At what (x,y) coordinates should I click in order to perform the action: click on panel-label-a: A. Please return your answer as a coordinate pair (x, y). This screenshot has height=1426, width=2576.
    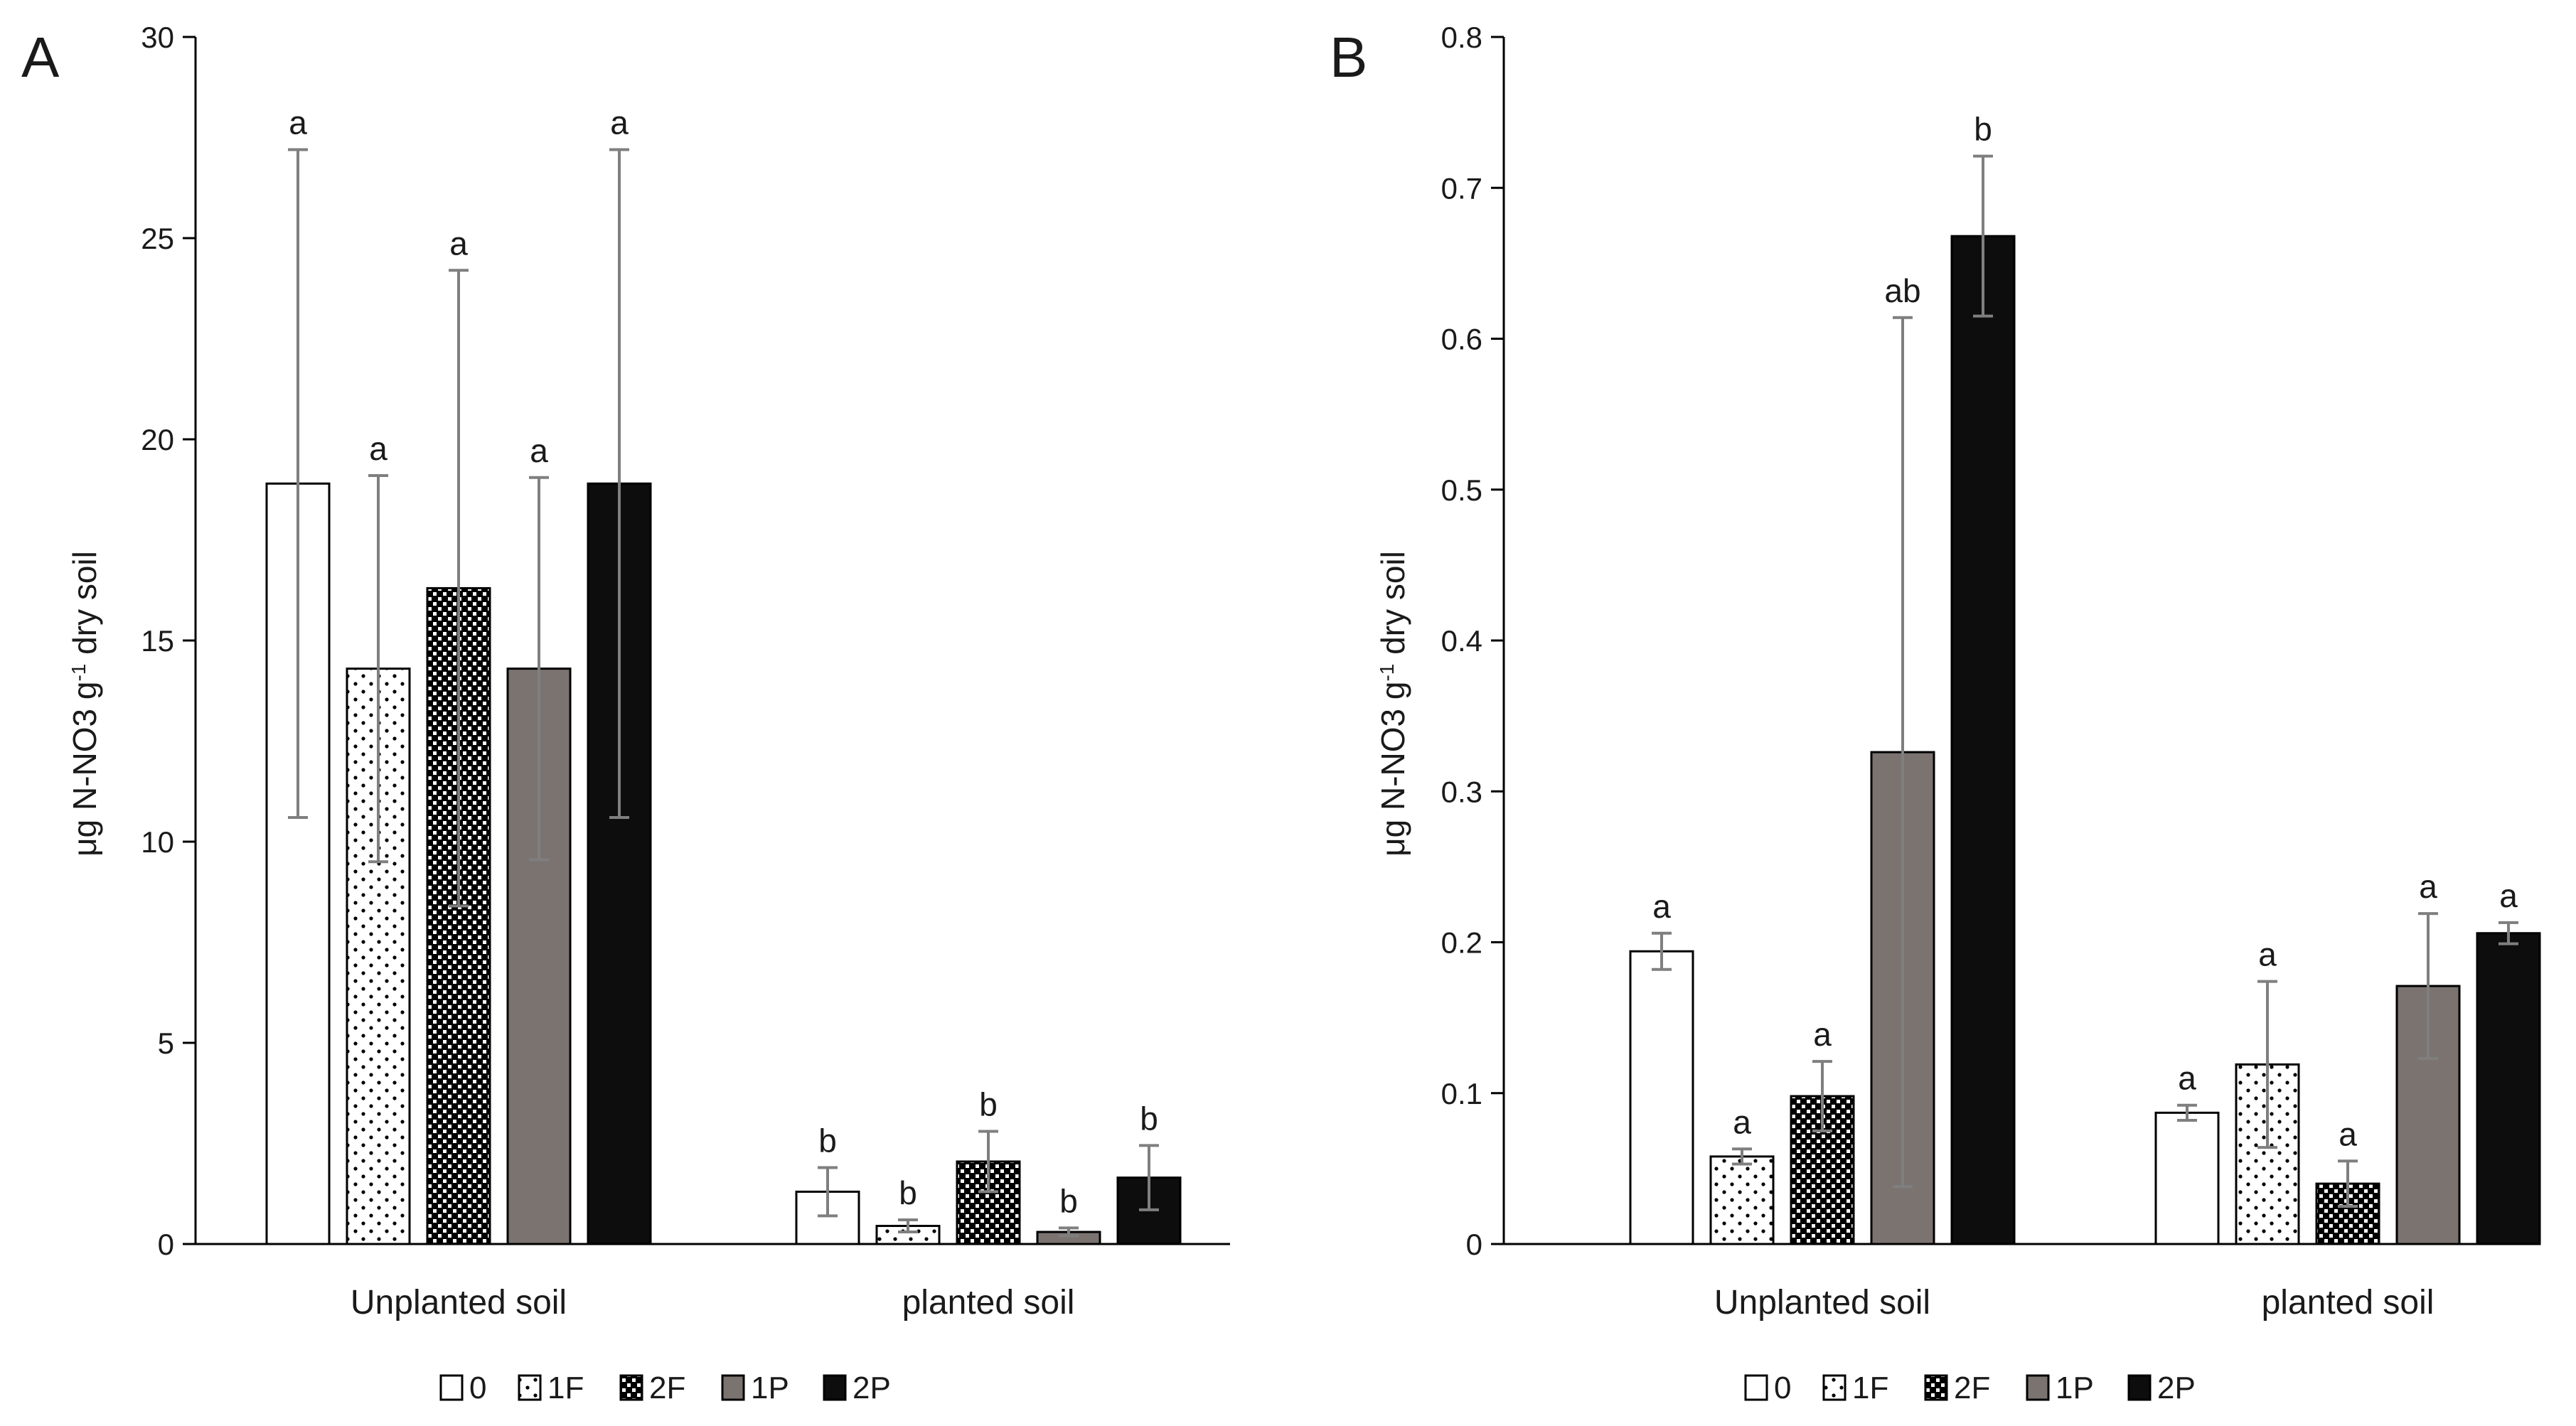
    Looking at the image, I should click on (40, 57).